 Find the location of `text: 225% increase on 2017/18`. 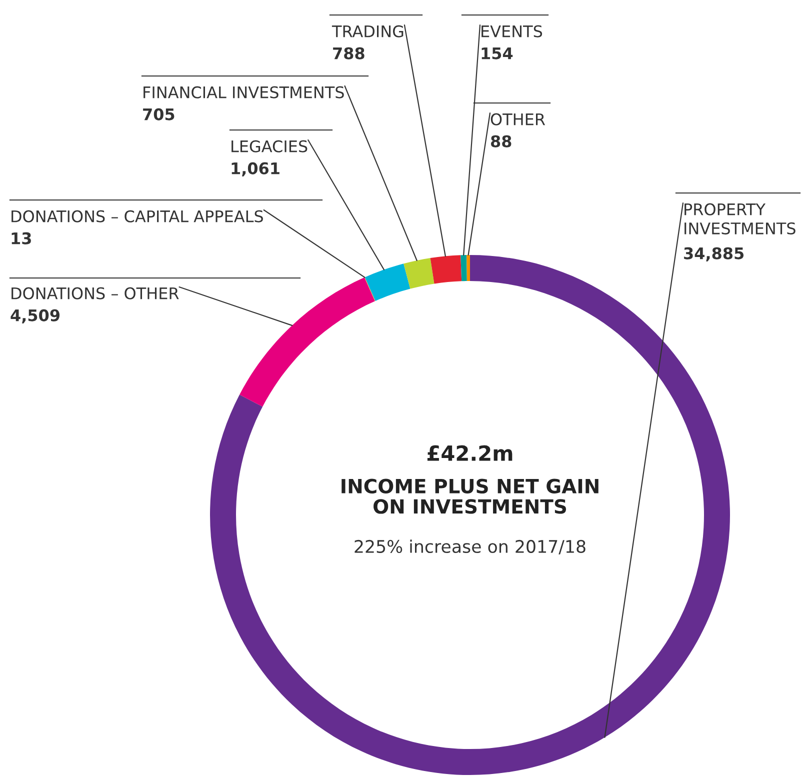

text: 225% increase on 2017/18 is located at coordinates (470, 547).